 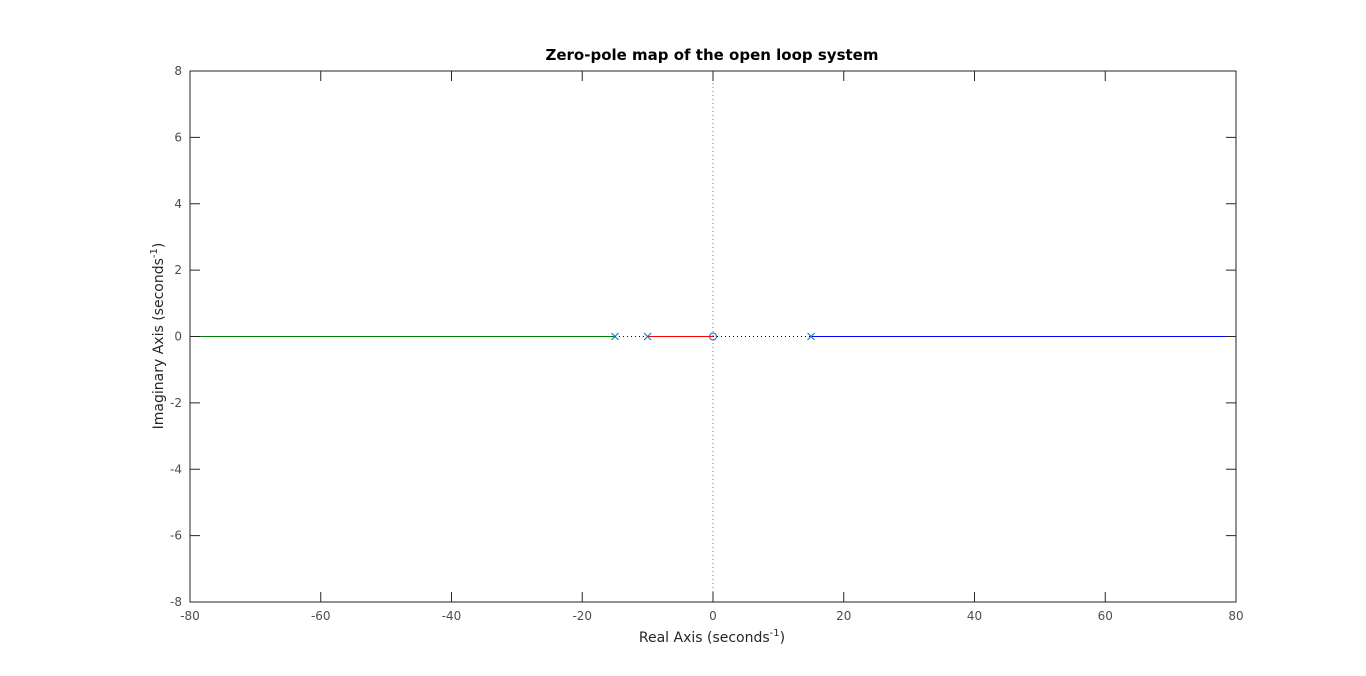 I want to click on y-tick-label-1: -6, so click(x=176, y=536).